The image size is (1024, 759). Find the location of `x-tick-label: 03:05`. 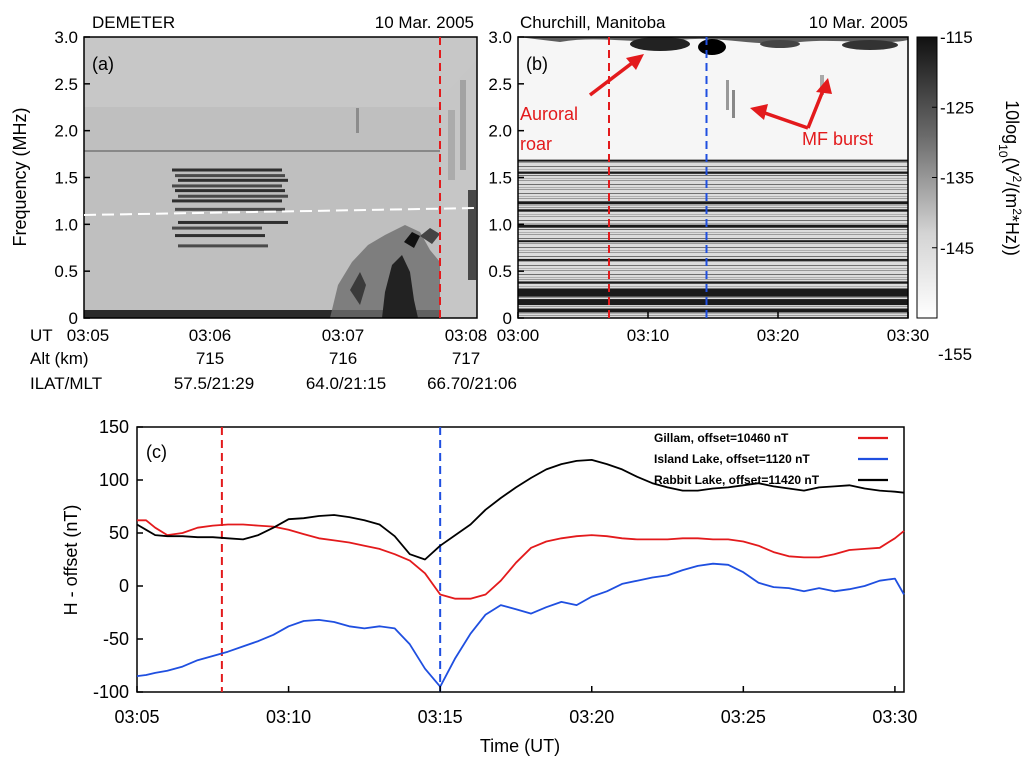

x-tick-label: 03:05 is located at coordinates (136, 717).